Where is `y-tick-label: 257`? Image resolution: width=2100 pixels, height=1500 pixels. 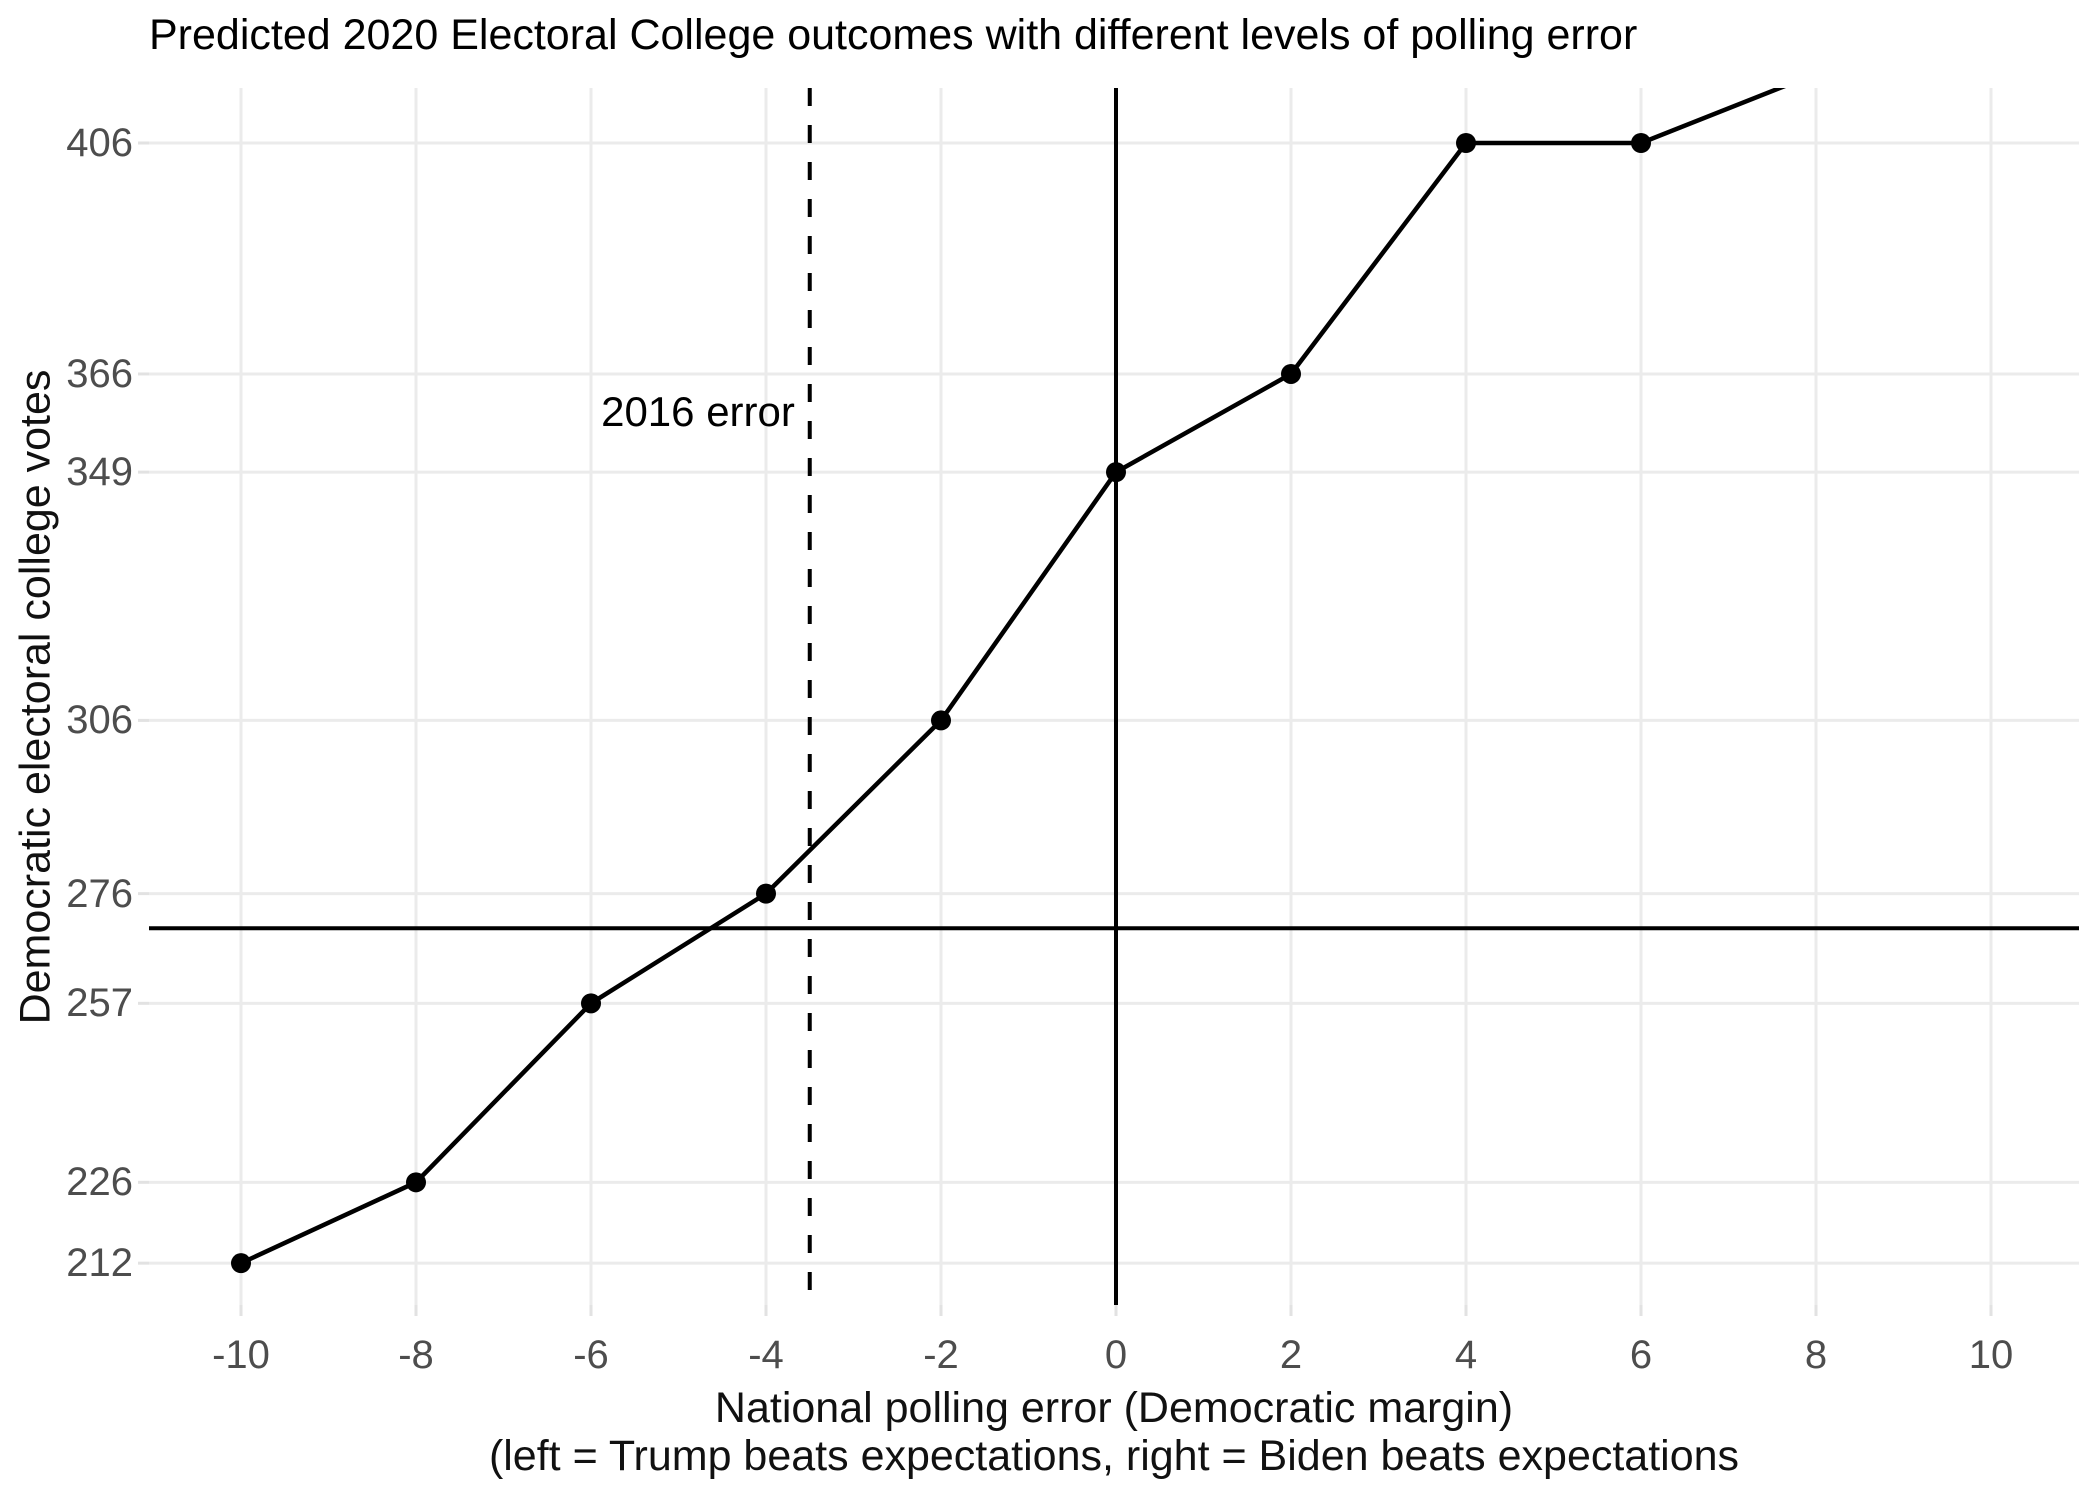
y-tick-label: 257 is located at coordinates (99, 1003).